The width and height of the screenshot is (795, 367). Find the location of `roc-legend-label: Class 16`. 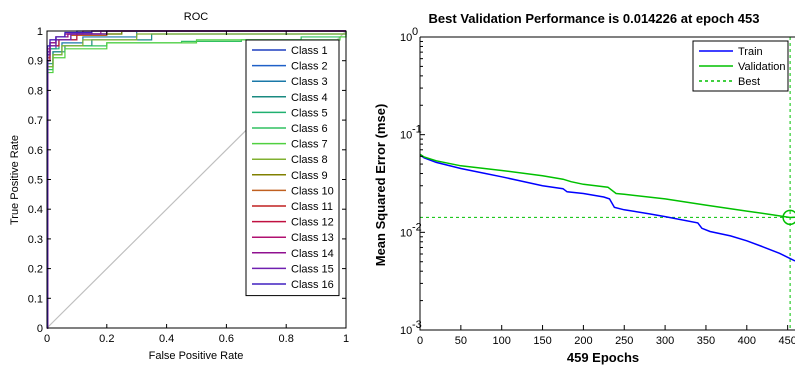

roc-legend-label: Class 16 is located at coordinates (312, 285).